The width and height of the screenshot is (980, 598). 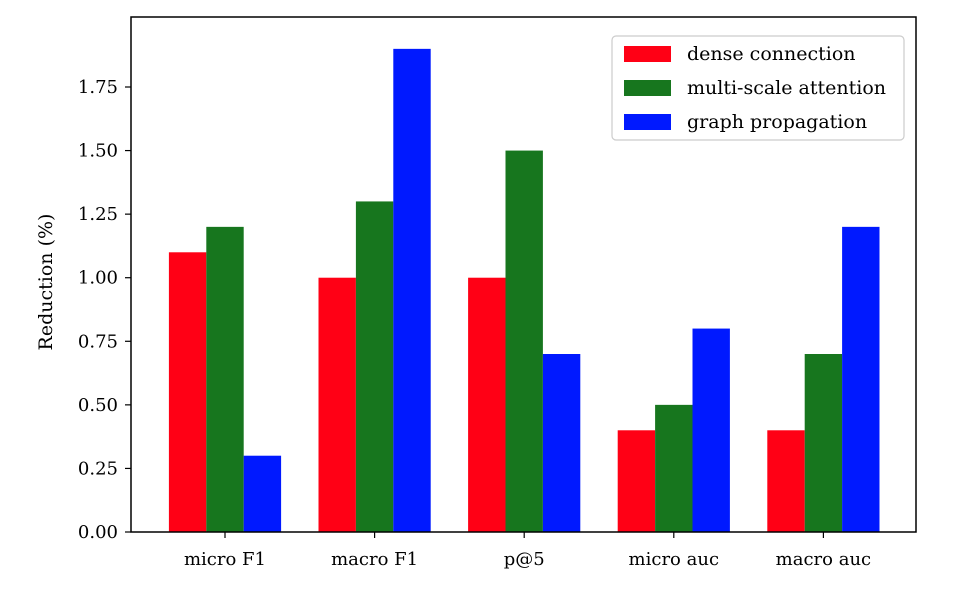 What do you see at coordinates (46, 282) in the screenshot?
I see `y-axis-label: Reduction (%)` at bounding box center [46, 282].